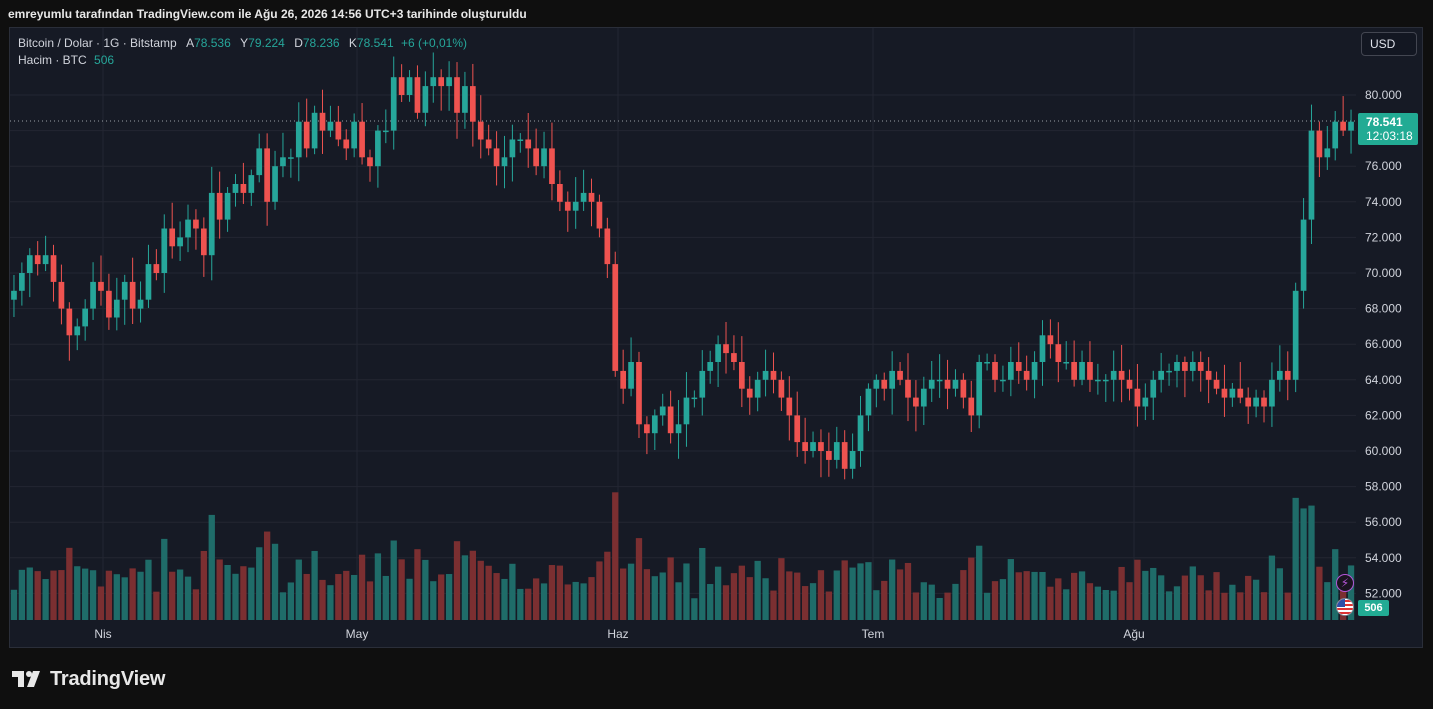 This screenshot has width=1433, height=709. Describe the element at coordinates (1383, 522) in the screenshot. I see `y-tick-label: 56.000` at that location.